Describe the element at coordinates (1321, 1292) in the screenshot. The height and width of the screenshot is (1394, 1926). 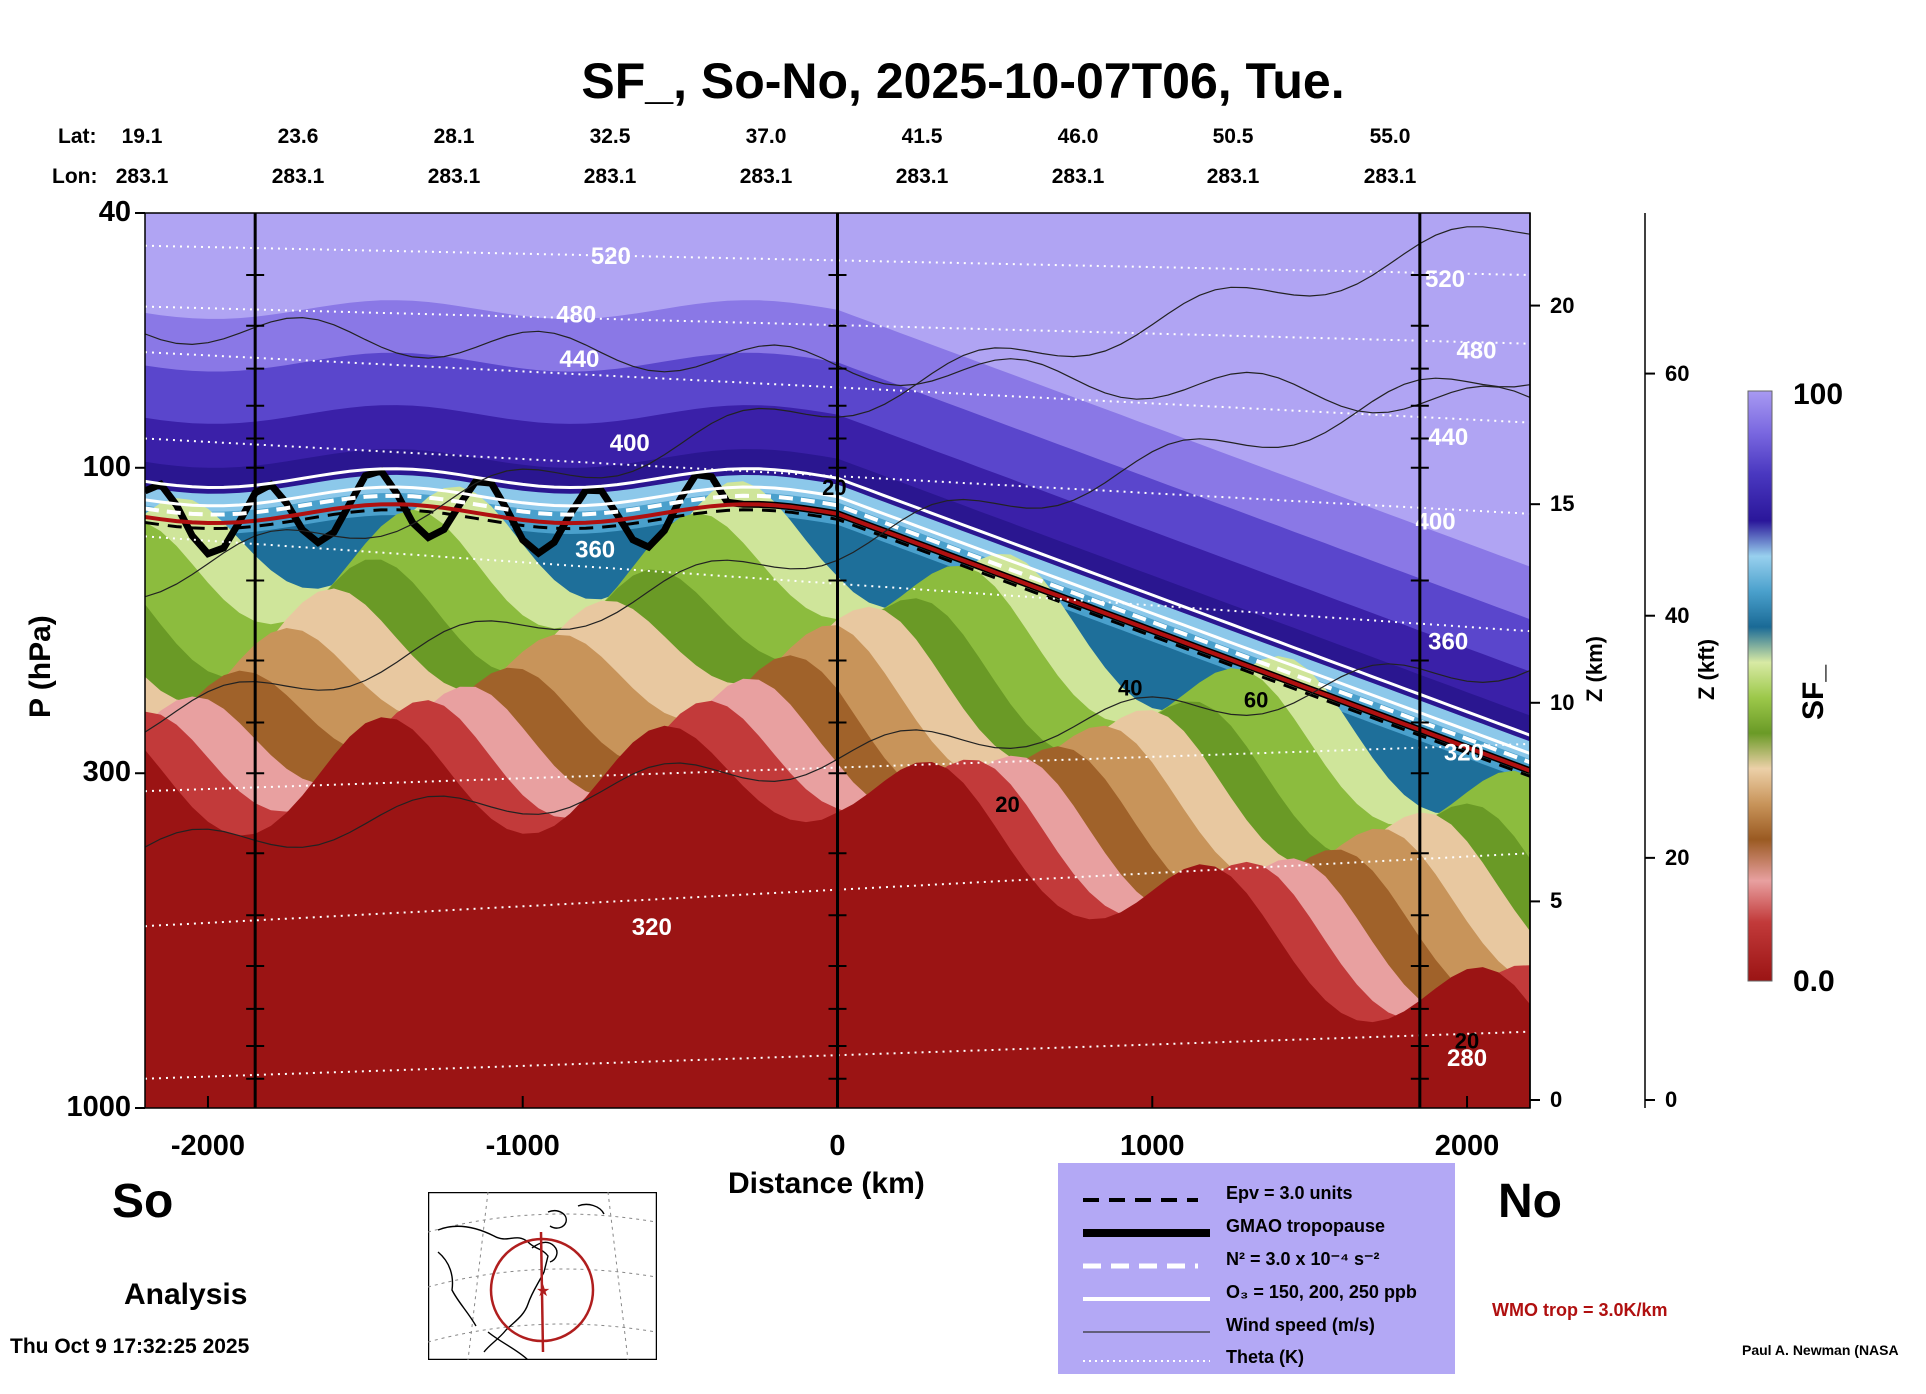
I see `legend-o3-label: O₃ = 150, 200, 250 ppb` at that location.